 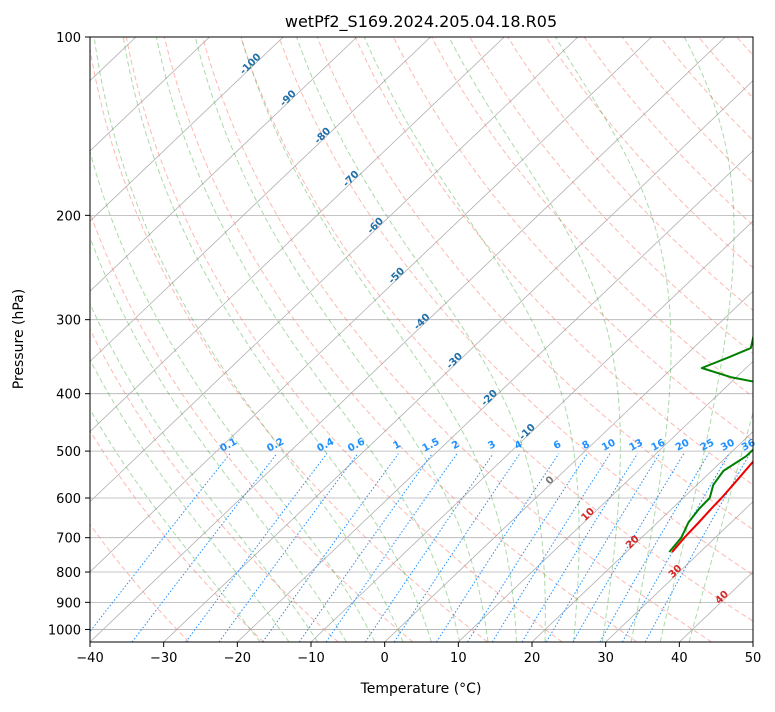 What do you see at coordinates (68, 539) in the screenshot?
I see `y-tick-label: 700` at bounding box center [68, 539].